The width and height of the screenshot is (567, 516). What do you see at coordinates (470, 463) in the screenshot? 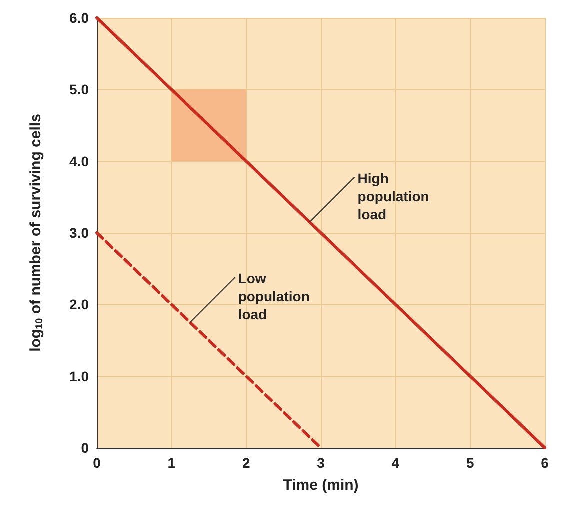
I see `x-tick-label: 5` at bounding box center [470, 463].